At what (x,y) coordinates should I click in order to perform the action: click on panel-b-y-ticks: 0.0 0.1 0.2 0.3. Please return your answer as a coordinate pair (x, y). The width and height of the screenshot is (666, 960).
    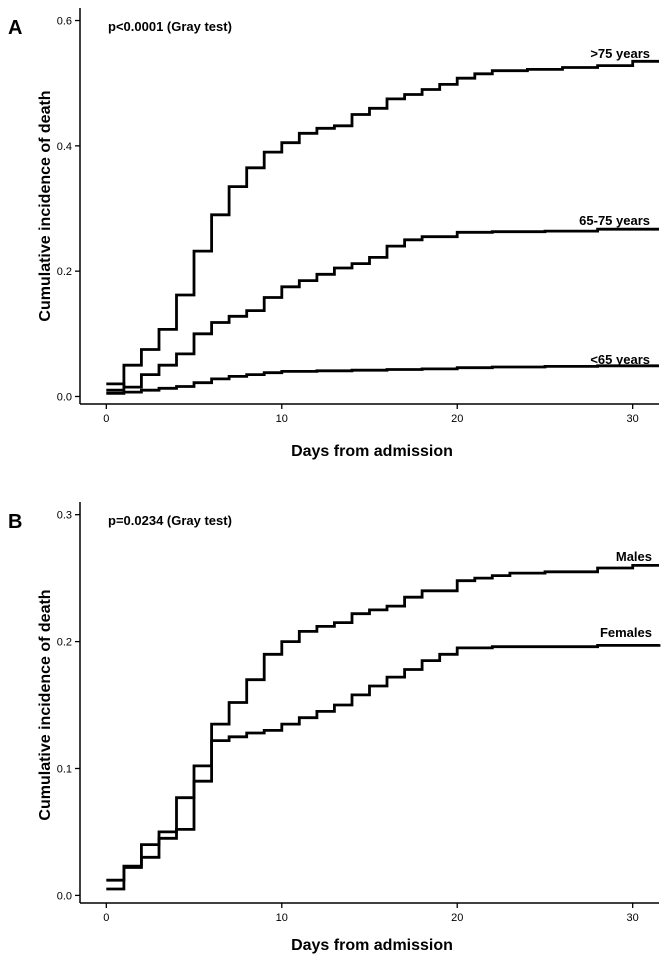
    Looking at the image, I should click on (68, 706).